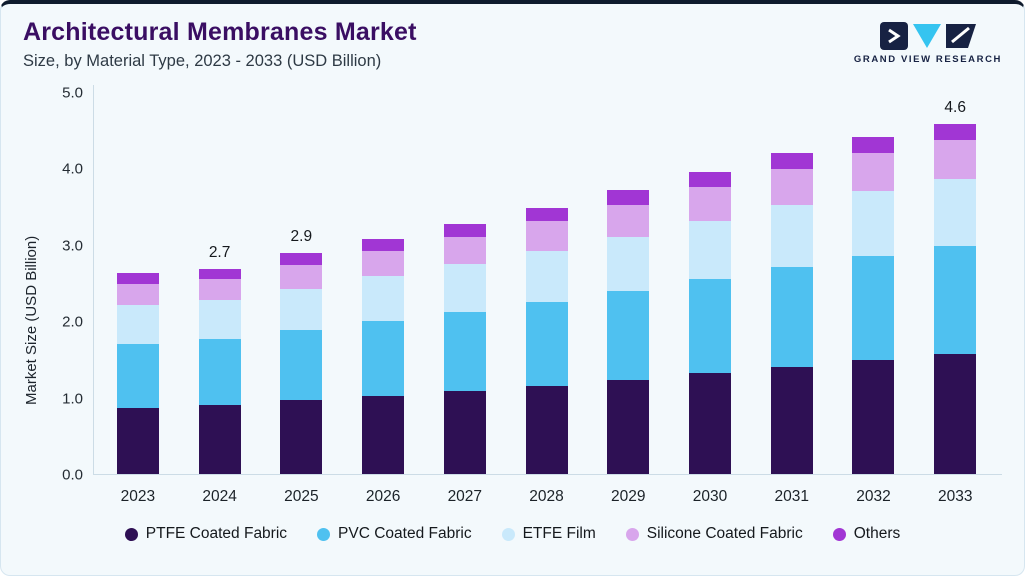 The width and height of the screenshot is (1025, 576). I want to click on bar-column-2028: 2028, so click(547, 299).